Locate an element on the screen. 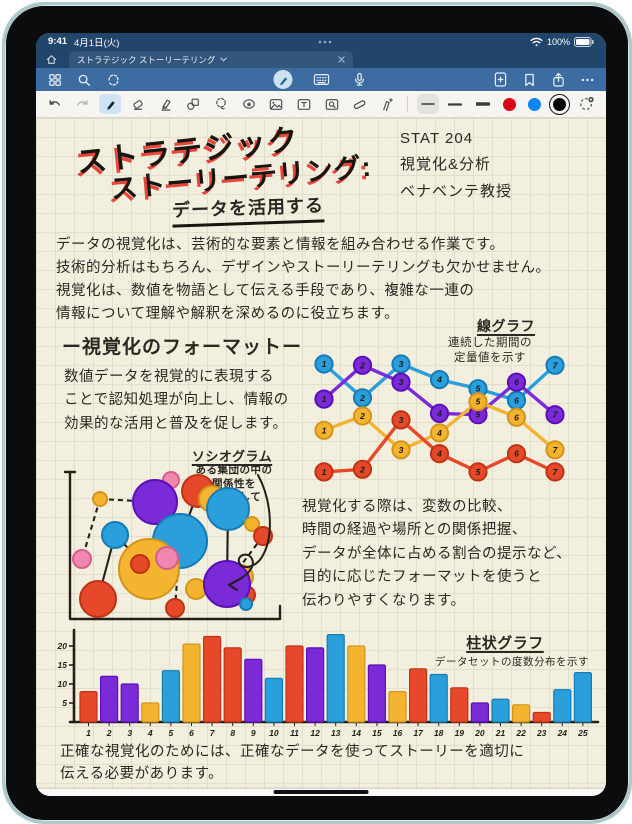 This screenshot has height=824, width=632. note-title-line3: データを活用する is located at coordinates (248, 209).